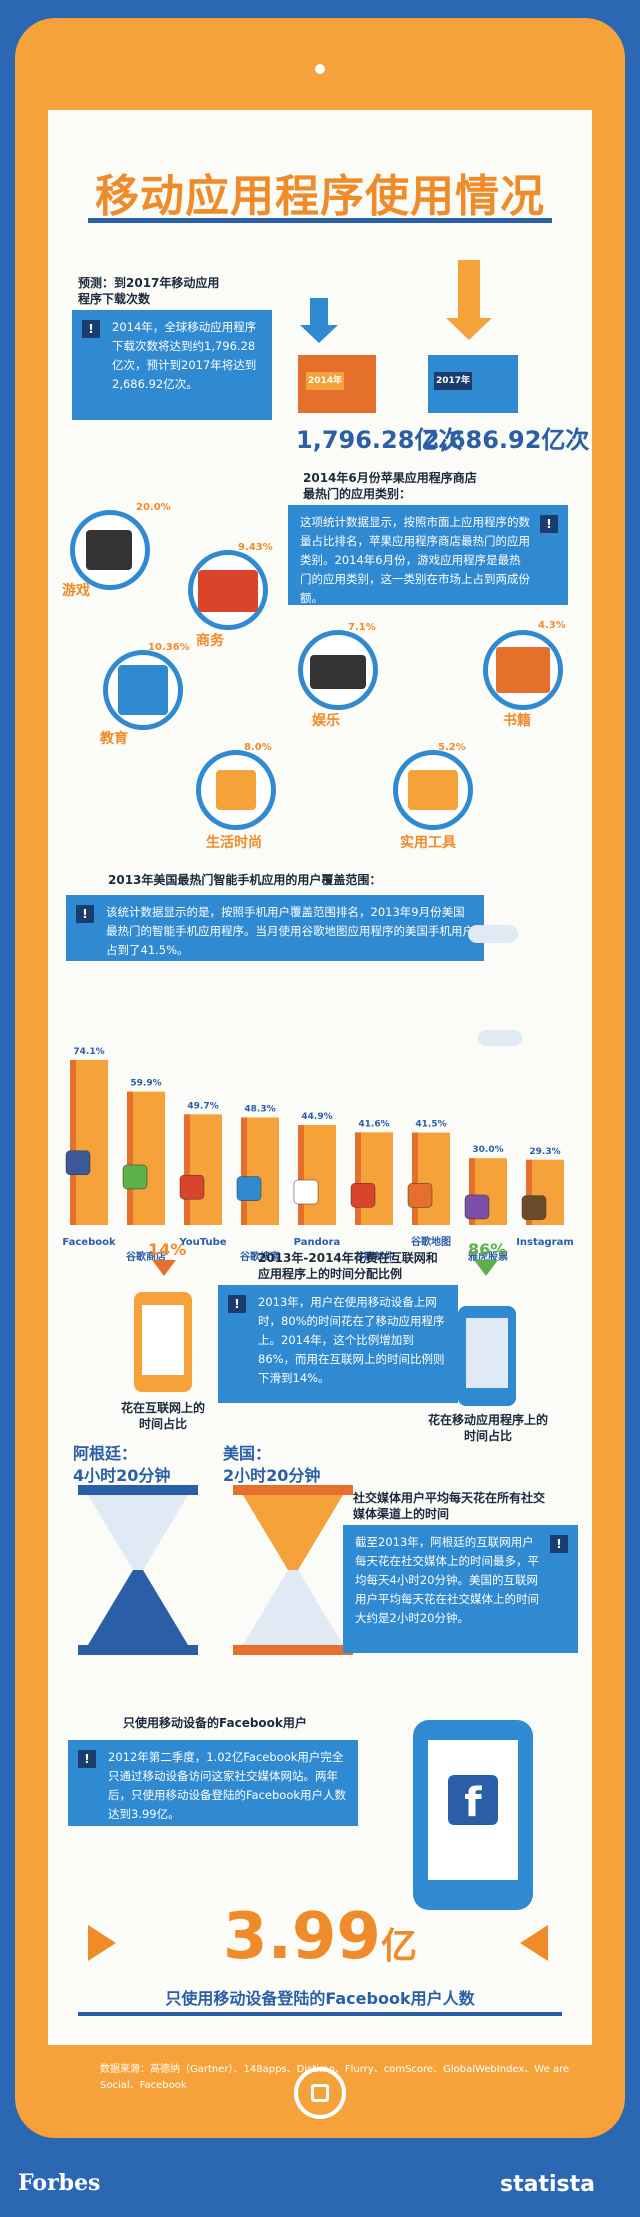  What do you see at coordinates (316, 1117) in the screenshot?
I see `bar-value-label: 44.9%` at bounding box center [316, 1117].